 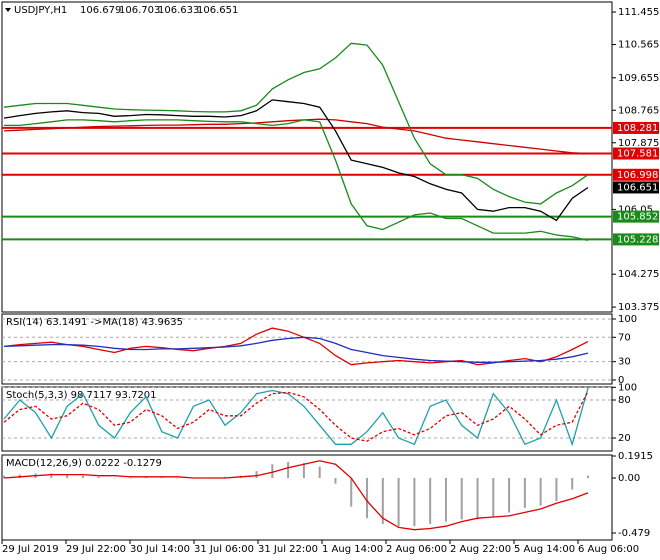 I want to click on ohlc-value: 106.651, so click(x=217, y=10).